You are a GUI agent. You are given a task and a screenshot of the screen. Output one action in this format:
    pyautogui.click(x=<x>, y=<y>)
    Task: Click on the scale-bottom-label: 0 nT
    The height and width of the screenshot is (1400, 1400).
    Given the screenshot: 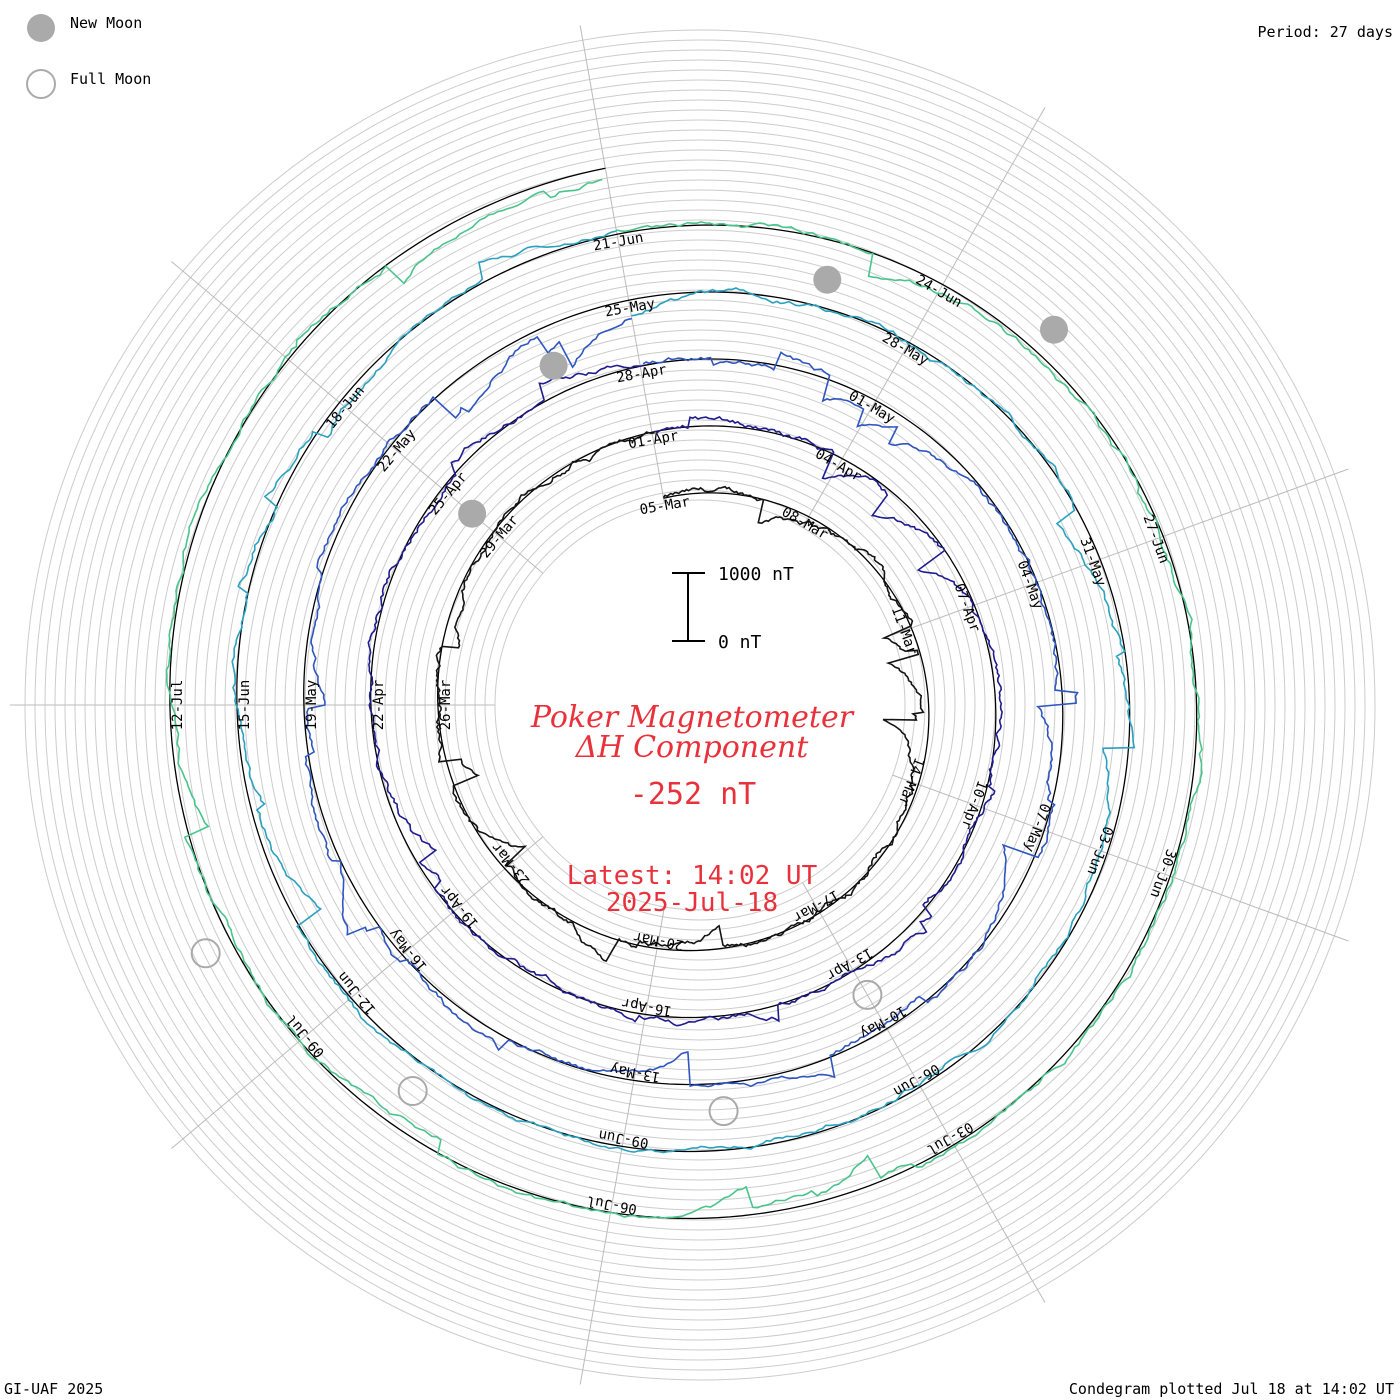 What is the action you would take?
    pyautogui.click(x=740, y=642)
    